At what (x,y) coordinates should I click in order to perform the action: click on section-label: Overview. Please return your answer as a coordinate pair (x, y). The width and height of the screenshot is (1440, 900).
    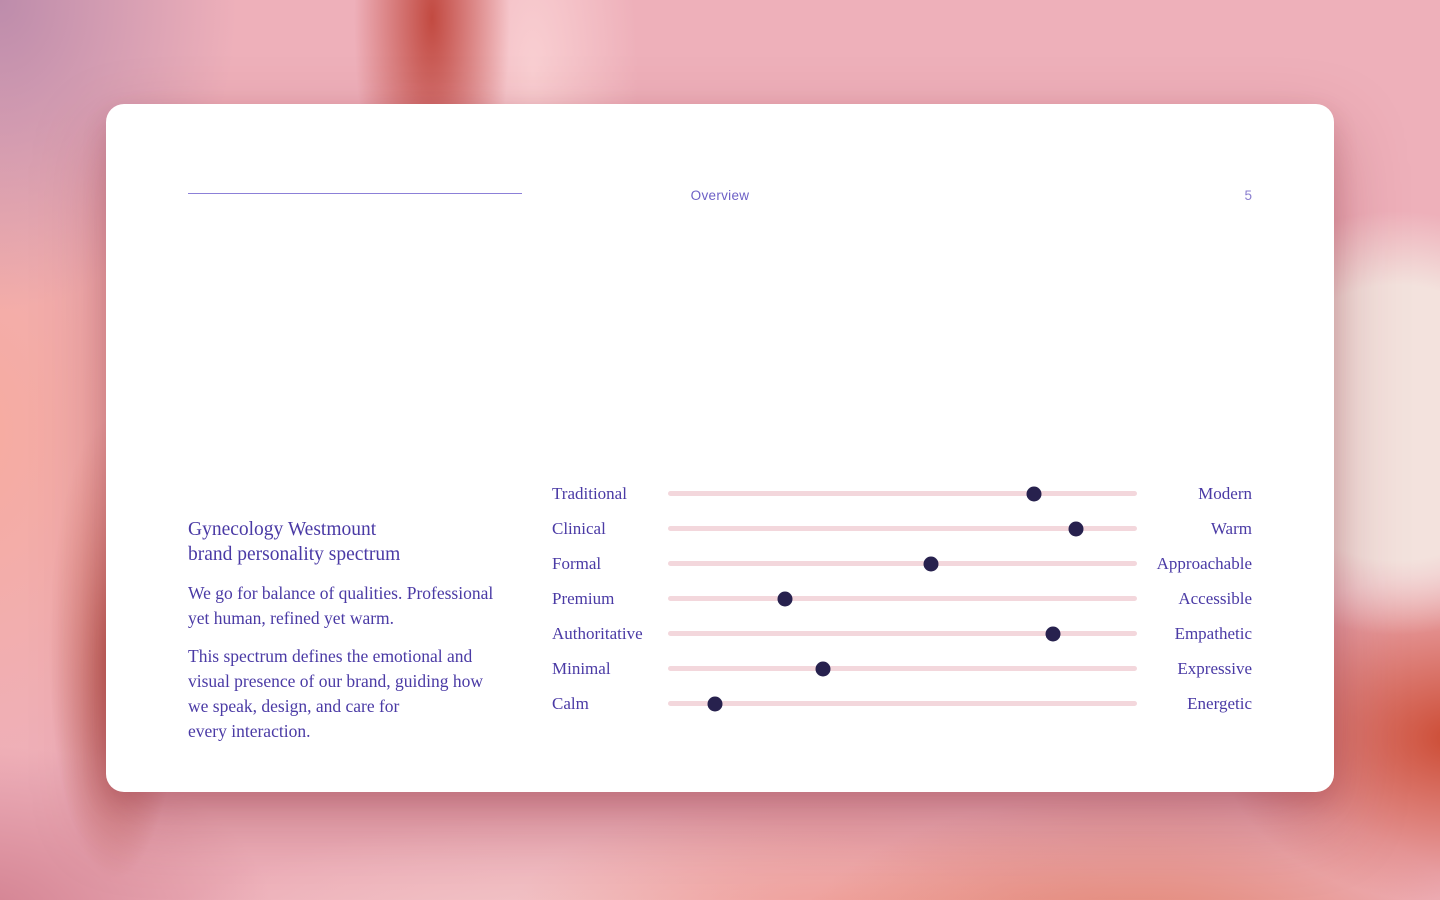
    Looking at the image, I should click on (720, 195).